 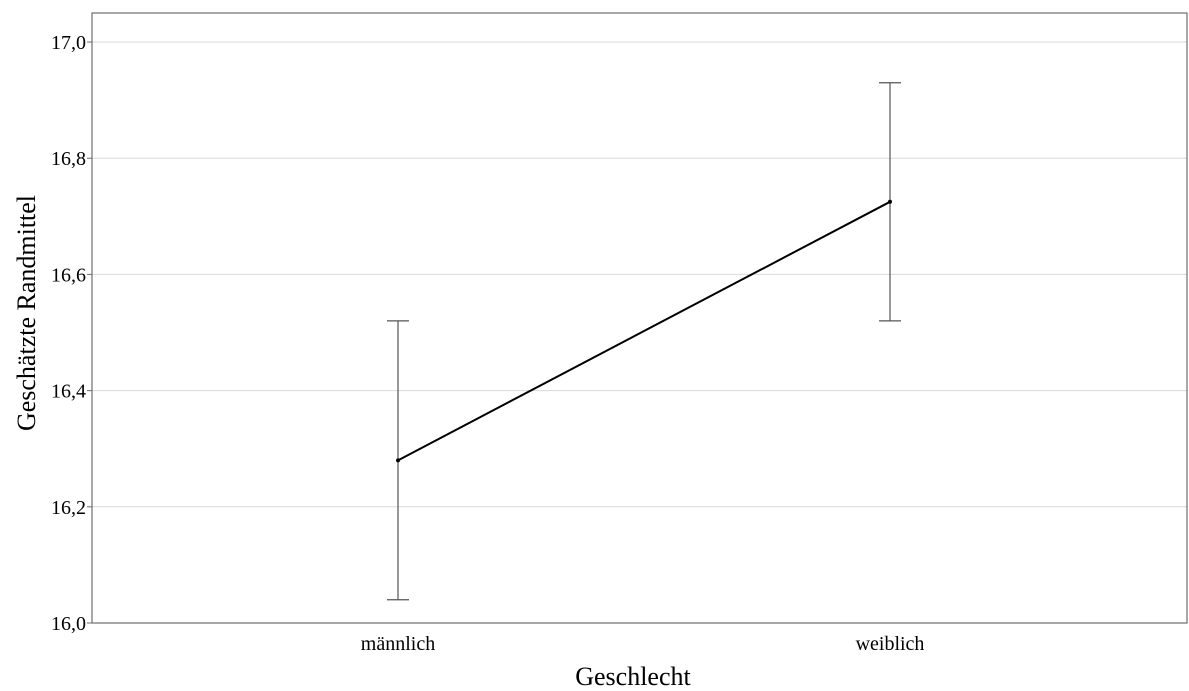 I want to click on x-axis-title: Geschlecht, so click(x=633, y=676).